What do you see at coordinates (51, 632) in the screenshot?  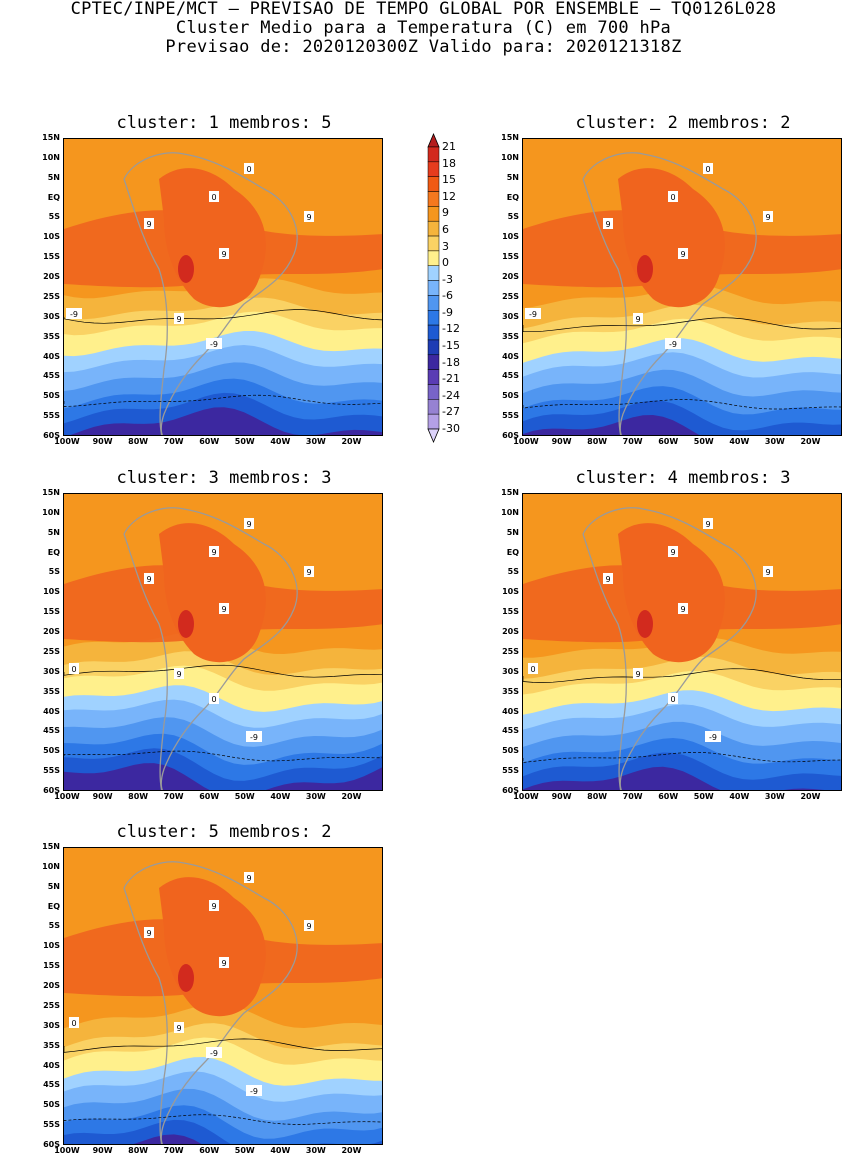 I see `panel-3-lat-label: 20S` at bounding box center [51, 632].